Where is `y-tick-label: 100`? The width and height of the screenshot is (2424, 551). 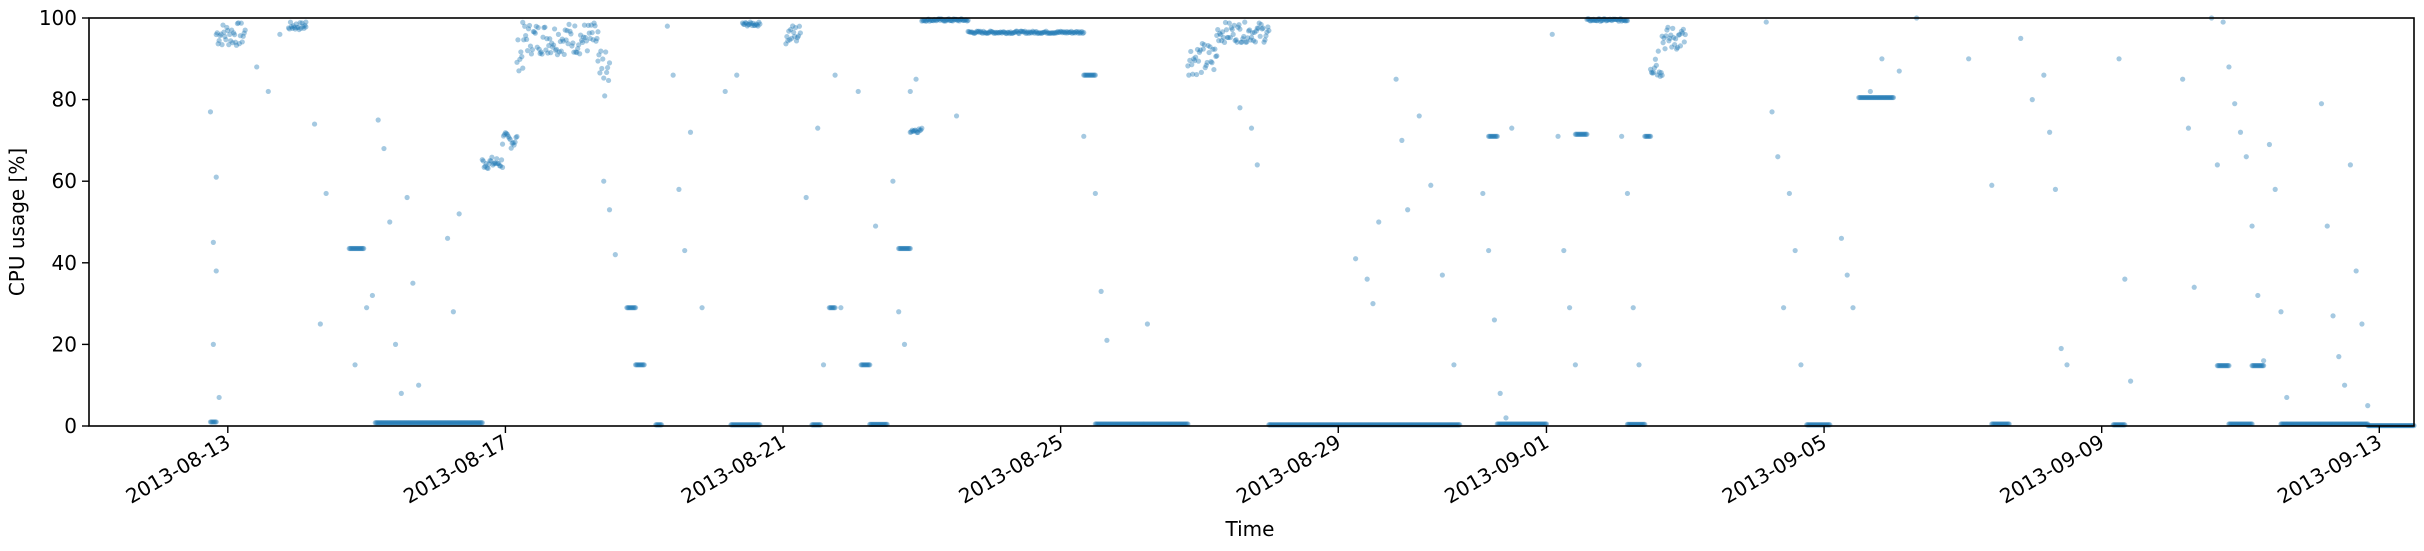
y-tick-label: 100 is located at coordinates (58, 18).